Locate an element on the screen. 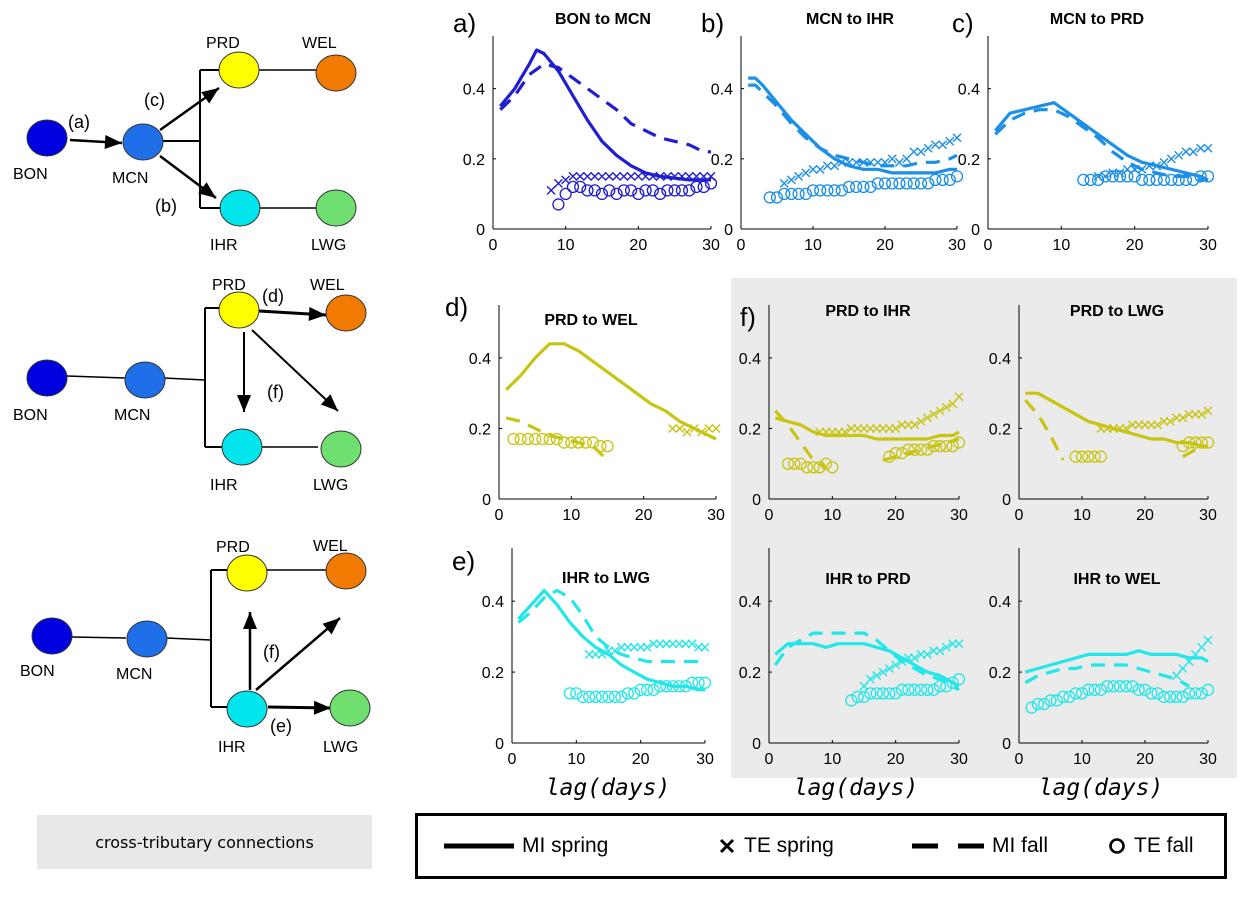  edge-label-d: (d) is located at coordinates (273, 296).